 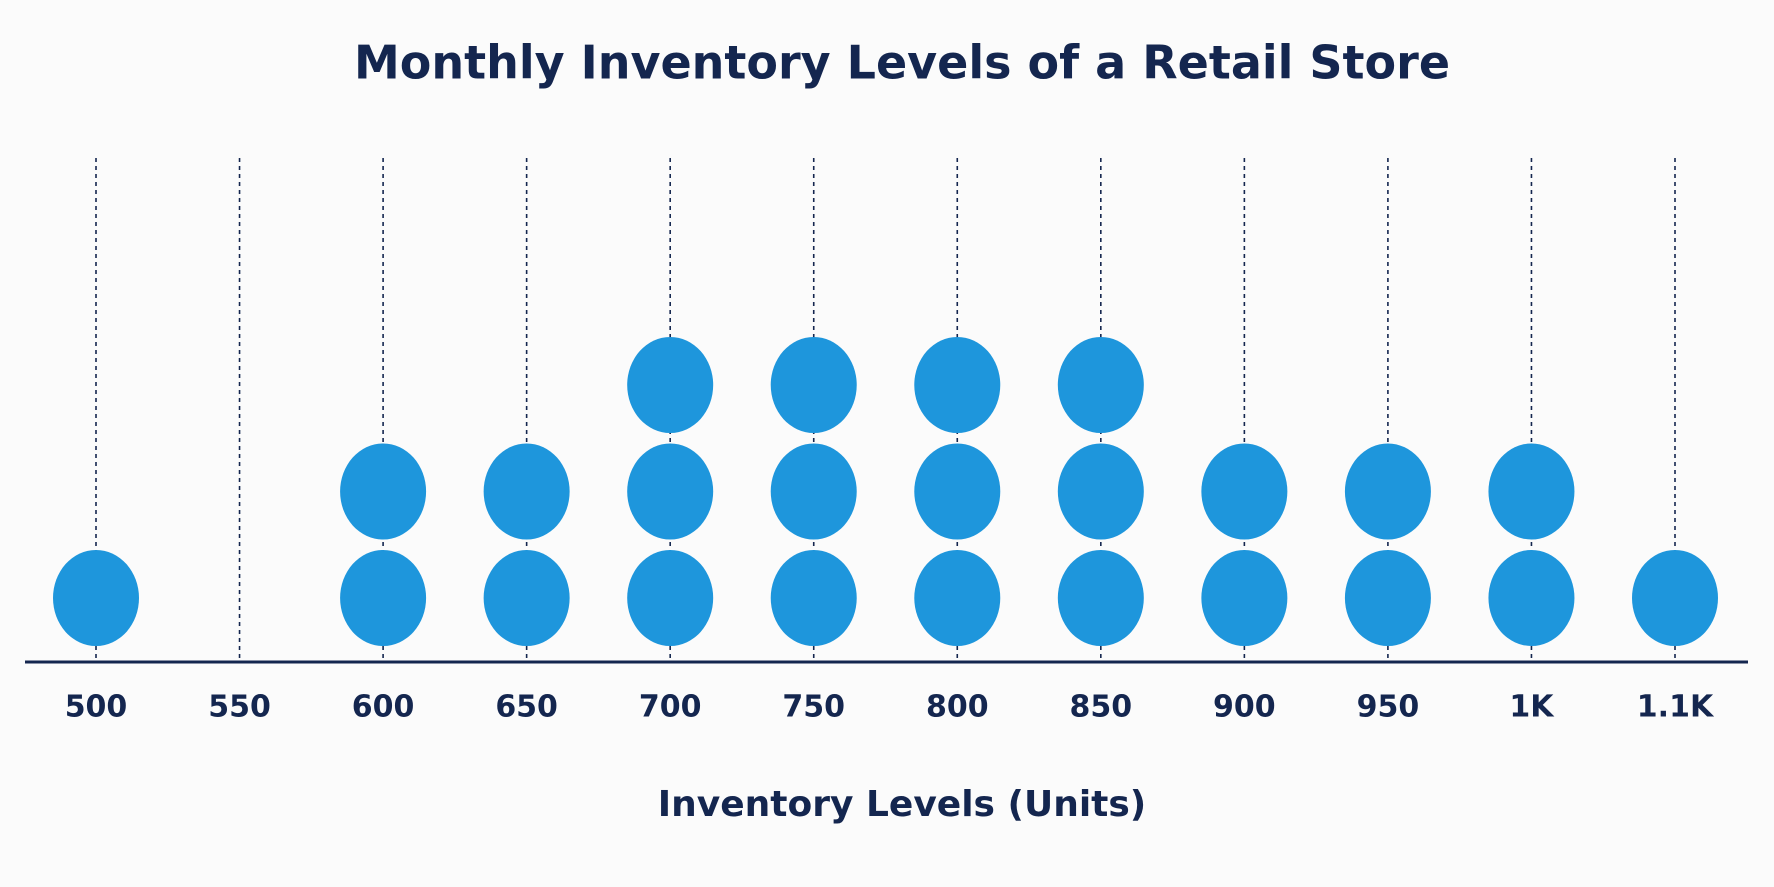 What do you see at coordinates (1244, 707) in the screenshot?
I see `x-tick-label: 900` at bounding box center [1244, 707].